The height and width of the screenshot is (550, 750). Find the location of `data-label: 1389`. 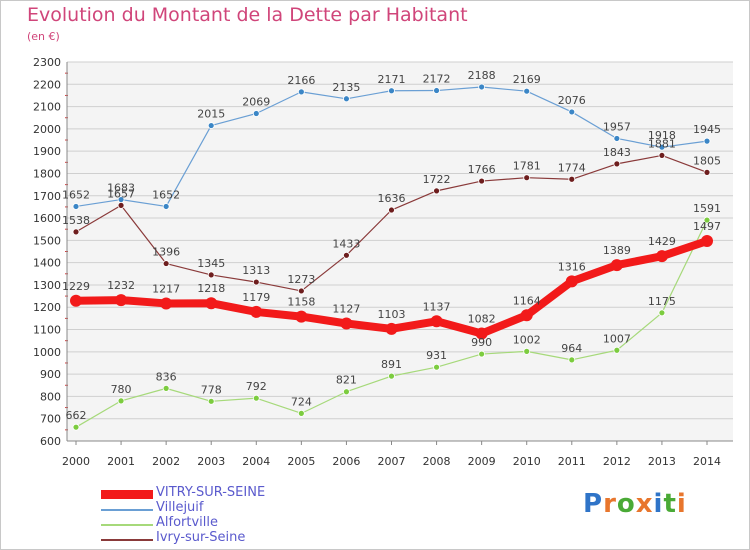

data-label: 1389 is located at coordinates (617, 250).